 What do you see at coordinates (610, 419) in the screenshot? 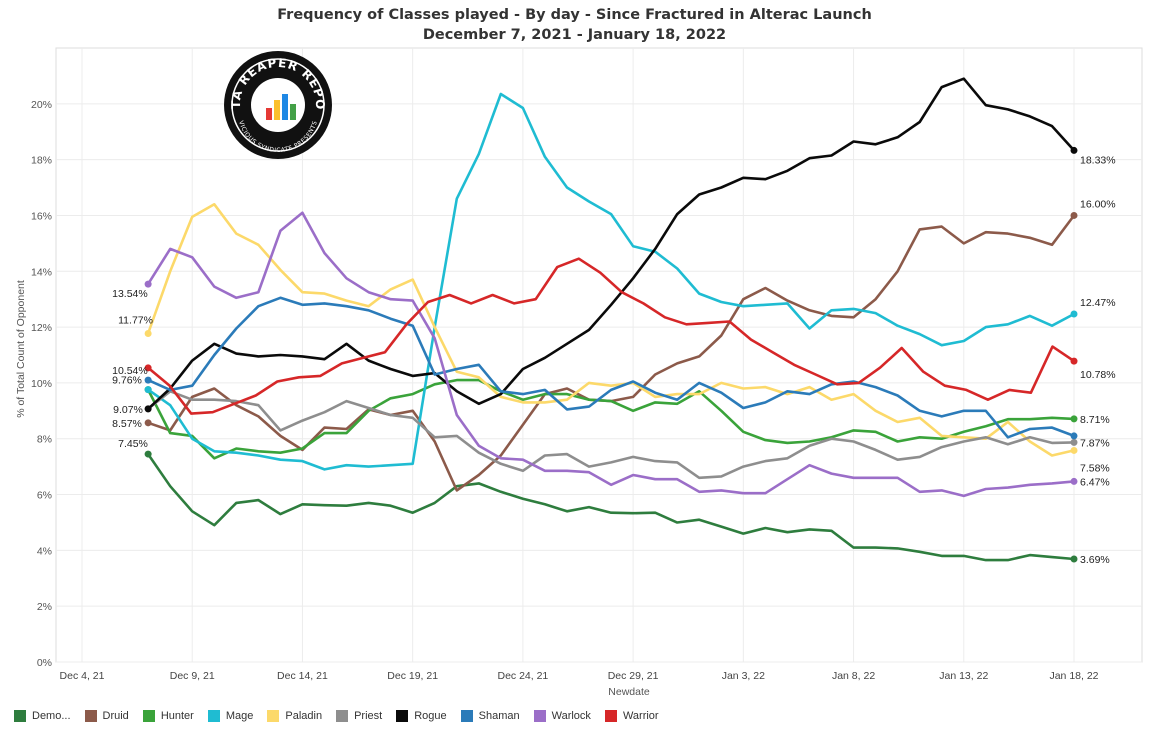
I see `series-line-hunter` at bounding box center [610, 419].